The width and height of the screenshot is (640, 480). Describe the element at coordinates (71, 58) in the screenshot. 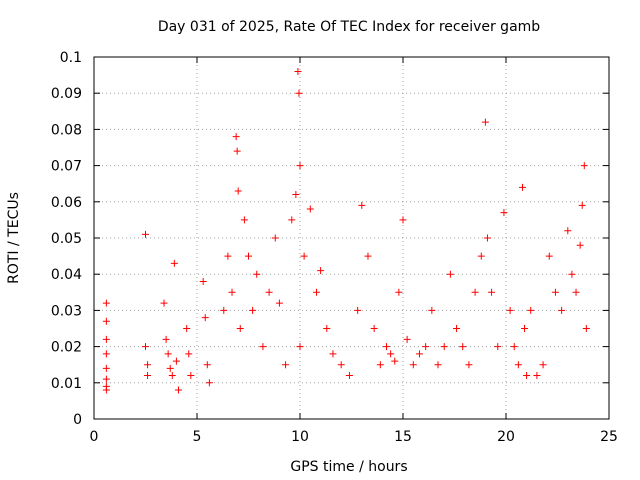

I see `y-tick-label: 0.1` at that location.